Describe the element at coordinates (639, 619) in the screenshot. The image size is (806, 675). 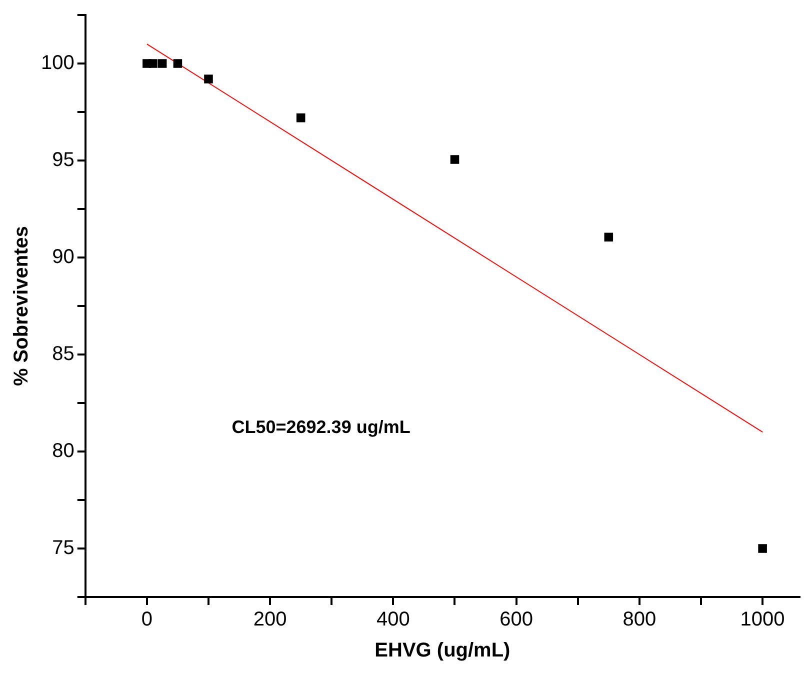
I see `x-tick-label: 800` at that location.